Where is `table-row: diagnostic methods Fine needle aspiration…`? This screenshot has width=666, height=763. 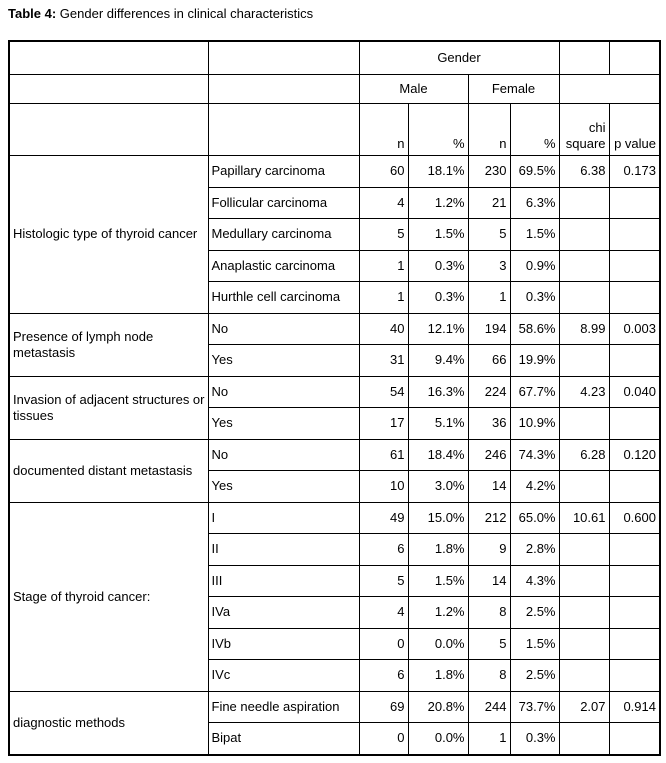
table-row: diagnostic methods Fine needle aspiration… is located at coordinates (334, 722).